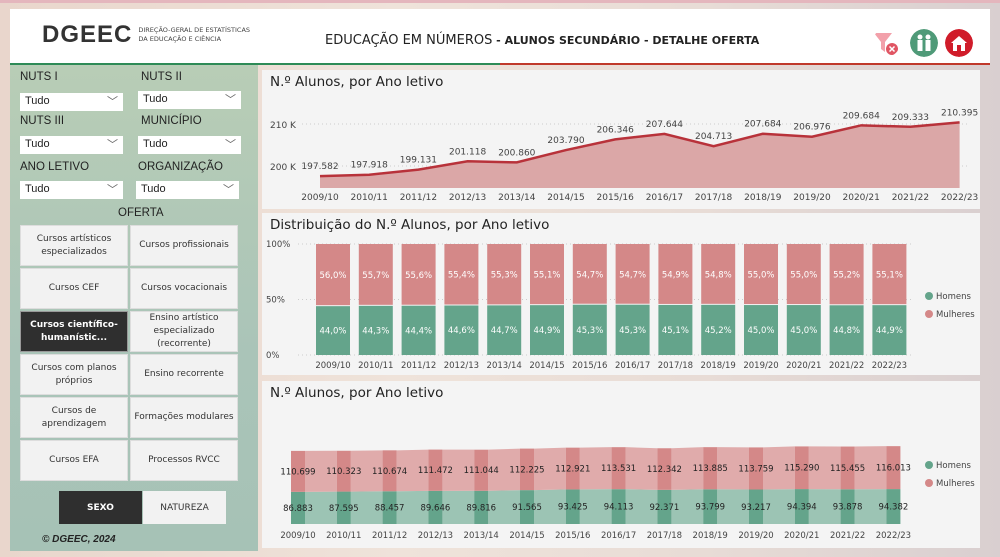 This screenshot has width=1000, height=557. What do you see at coordinates (763, 198) in the screenshot?
I see `x-tick-label: 2018/19` at bounding box center [763, 198].